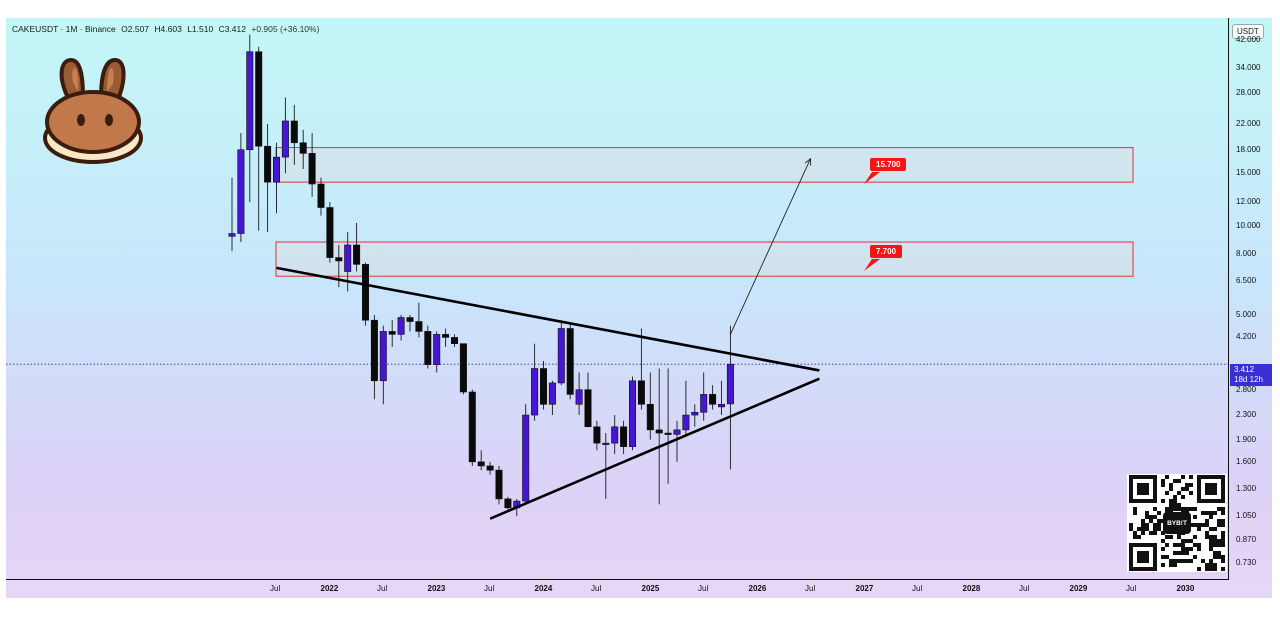 Image resolution: width=1280 pixels, height=639 pixels. Describe the element at coordinates (808, 161) in the screenshot. I see `projection-arrow-head` at that location.